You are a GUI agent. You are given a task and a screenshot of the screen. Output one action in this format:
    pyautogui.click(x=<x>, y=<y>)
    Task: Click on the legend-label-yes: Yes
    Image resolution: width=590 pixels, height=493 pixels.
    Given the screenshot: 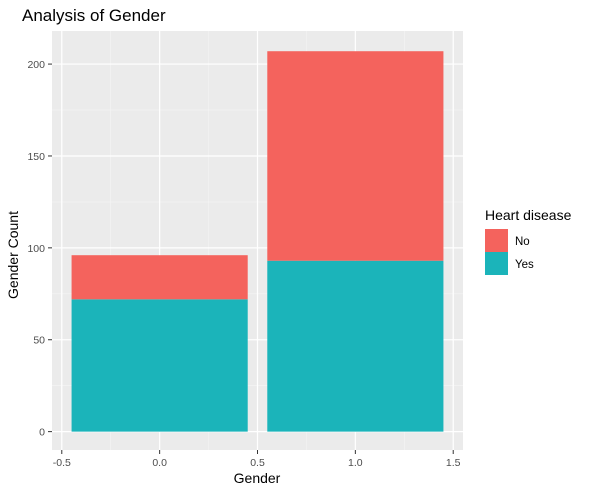 What is the action you would take?
    pyautogui.click(x=524, y=265)
    